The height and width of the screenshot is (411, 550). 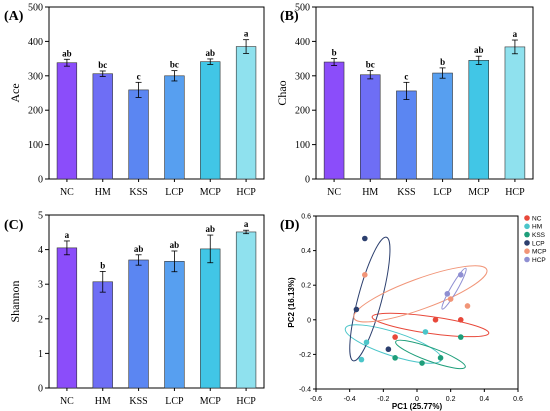 What do you see at coordinates (40, 216) in the screenshot?
I see `y-tick-label: 5` at bounding box center [40, 216].